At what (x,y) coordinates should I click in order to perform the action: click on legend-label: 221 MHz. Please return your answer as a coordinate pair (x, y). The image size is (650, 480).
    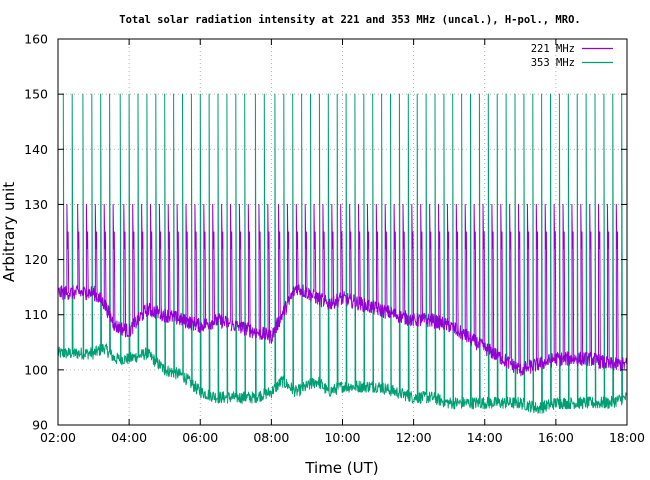
    Looking at the image, I should click on (553, 49).